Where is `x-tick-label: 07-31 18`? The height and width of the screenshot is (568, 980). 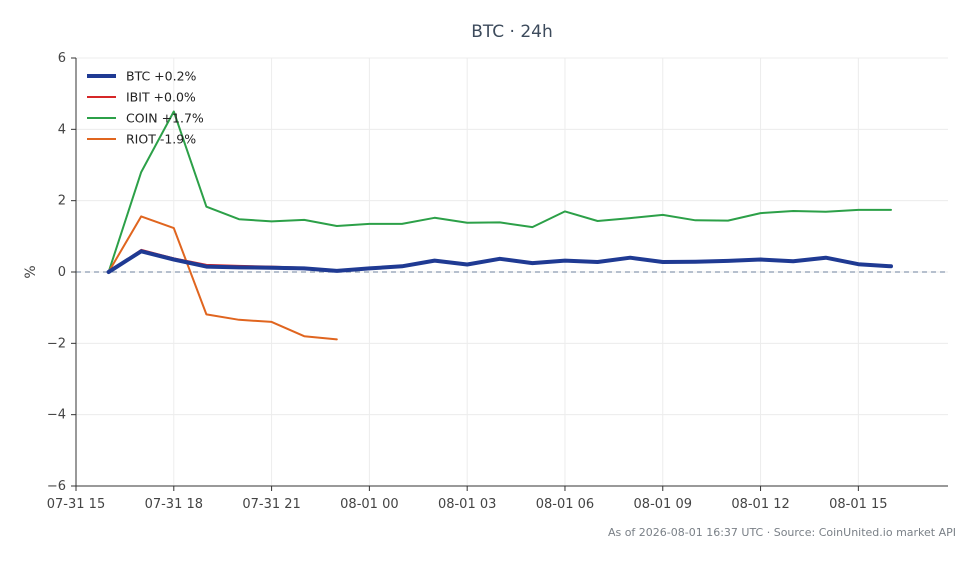
x-tick-label: 07-31 18 is located at coordinates (174, 504).